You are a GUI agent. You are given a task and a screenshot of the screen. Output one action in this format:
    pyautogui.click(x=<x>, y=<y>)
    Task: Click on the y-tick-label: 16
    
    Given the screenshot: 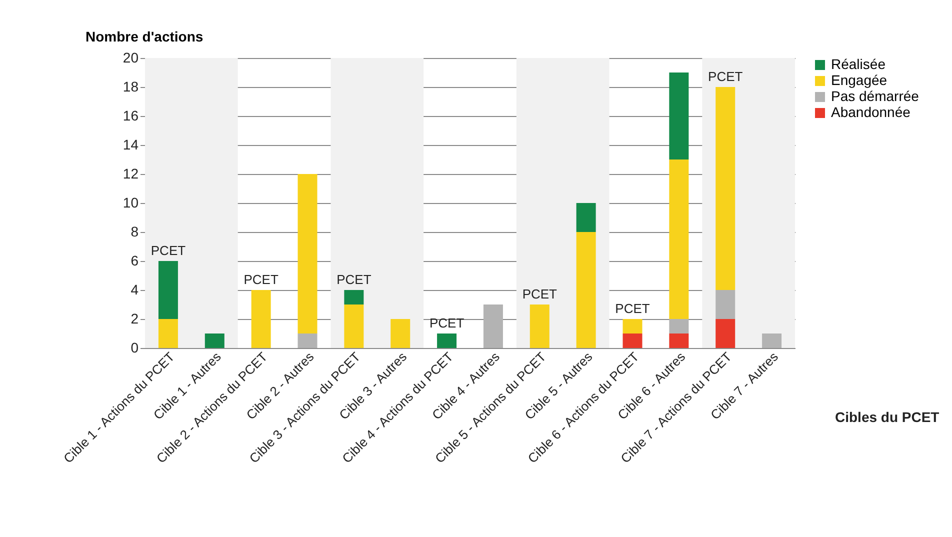 What is the action you would take?
    pyautogui.click(x=130, y=116)
    